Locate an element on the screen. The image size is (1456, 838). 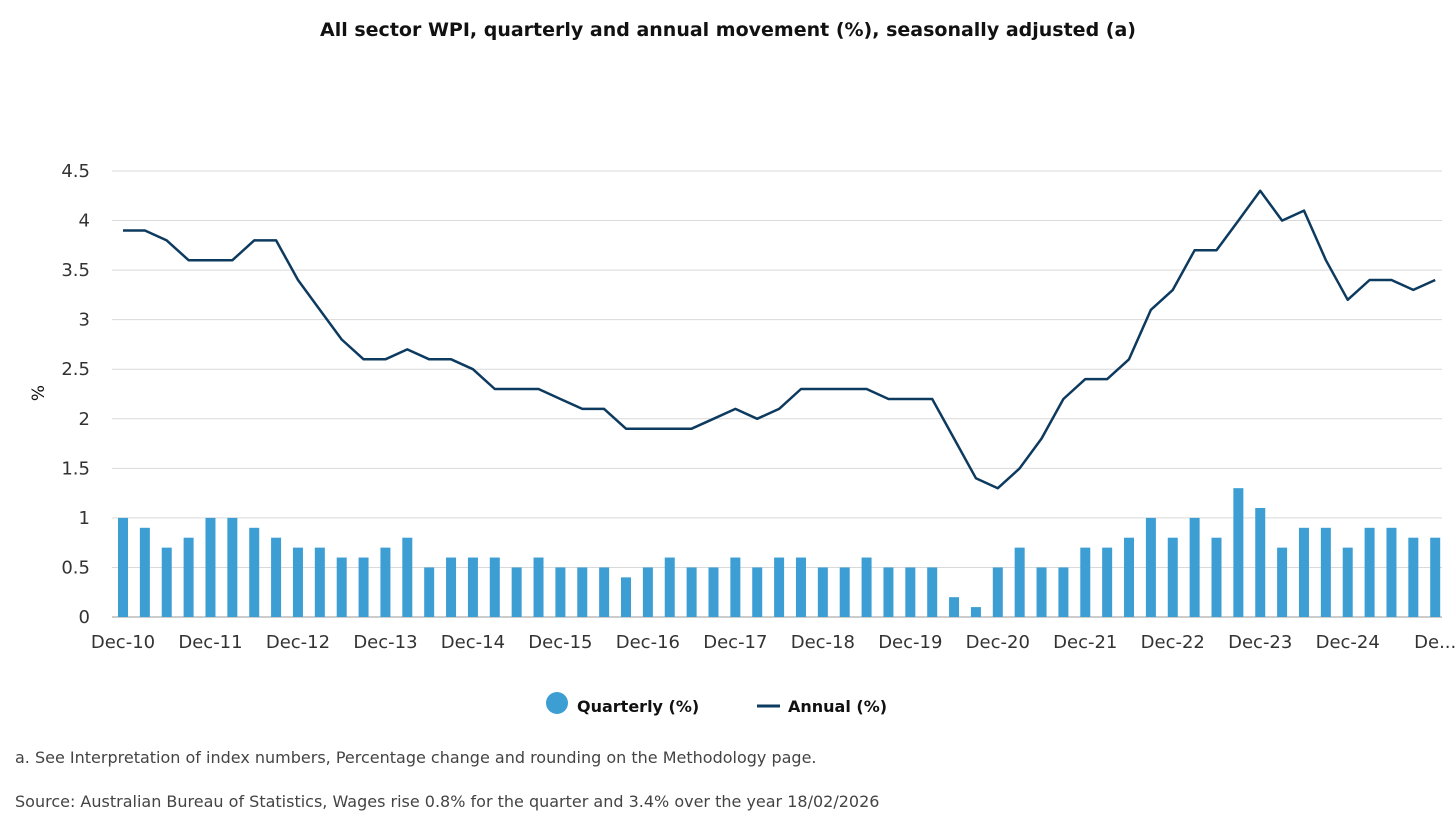
y-tick-label: 2 is located at coordinates (84, 419).